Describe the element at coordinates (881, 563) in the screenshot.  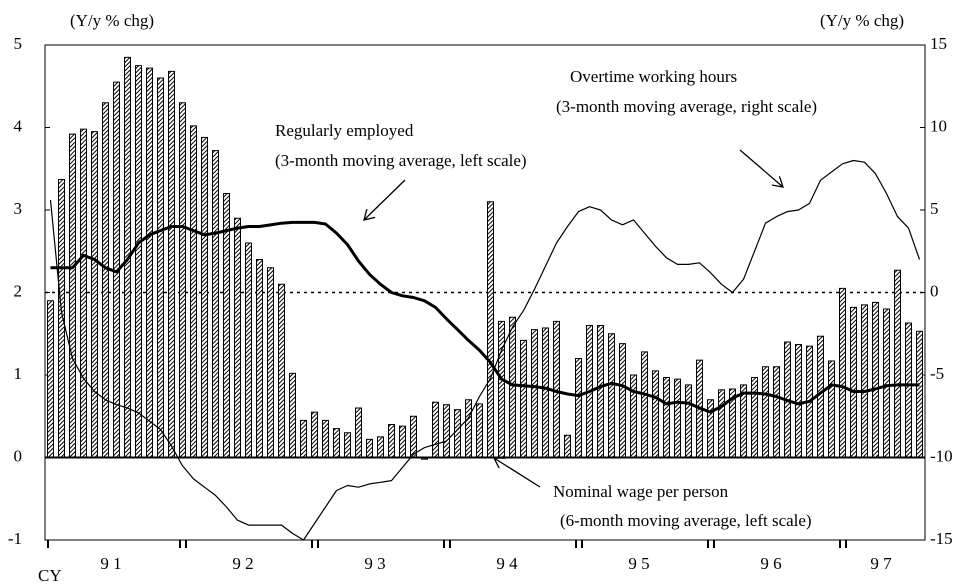
I see `x-group-label: 9 7` at that location.